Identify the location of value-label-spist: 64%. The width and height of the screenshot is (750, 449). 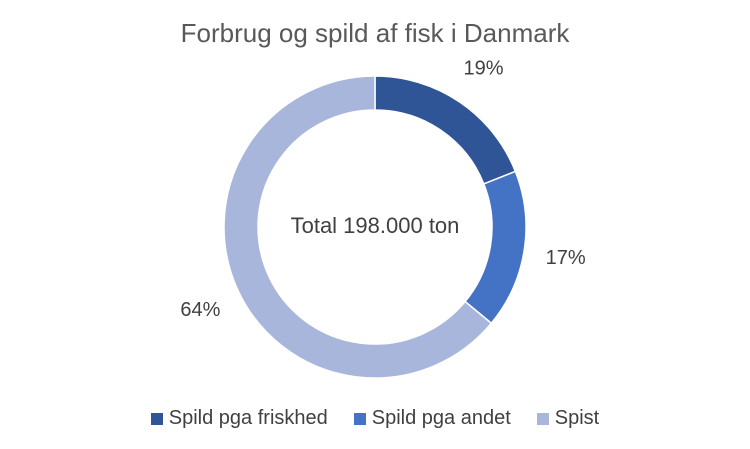
(200, 310).